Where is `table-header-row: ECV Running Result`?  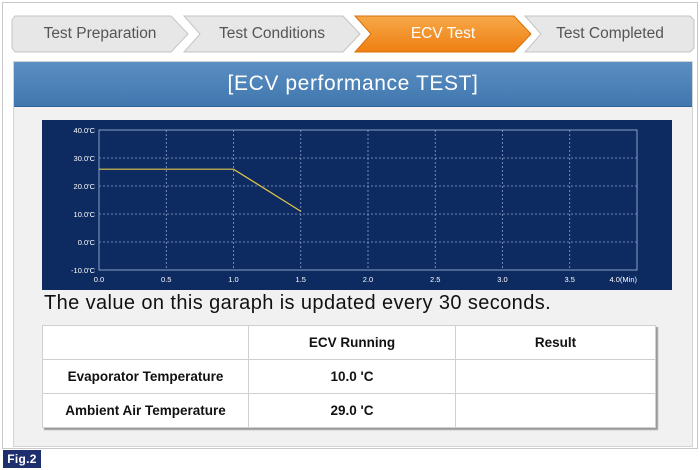
table-header-row: ECV Running Result is located at coordinates (349, 342).